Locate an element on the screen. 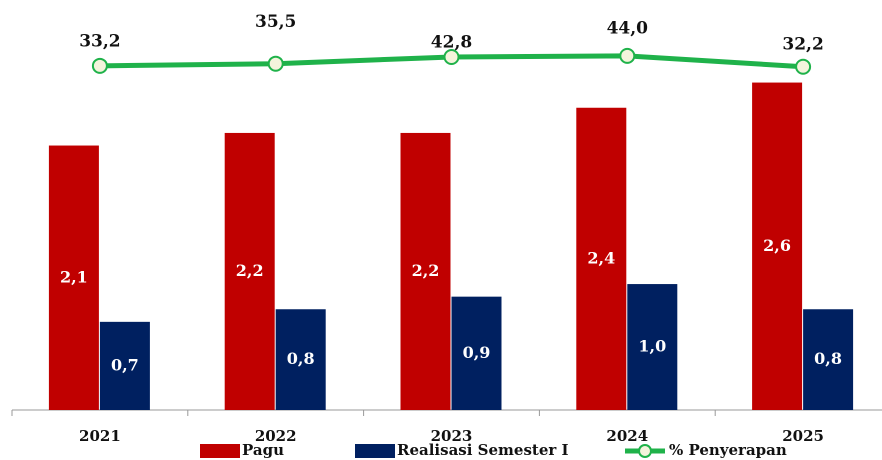  data-label: 42,8 is located at coordinates (451, 42).